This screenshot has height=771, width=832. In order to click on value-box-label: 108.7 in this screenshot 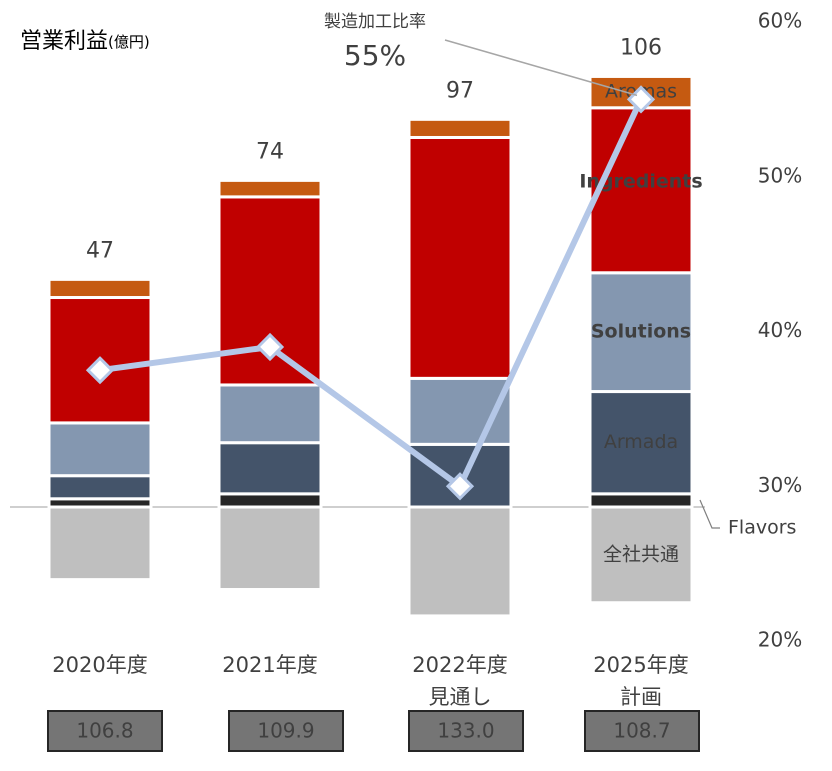, I will do `click(641, 731)`.